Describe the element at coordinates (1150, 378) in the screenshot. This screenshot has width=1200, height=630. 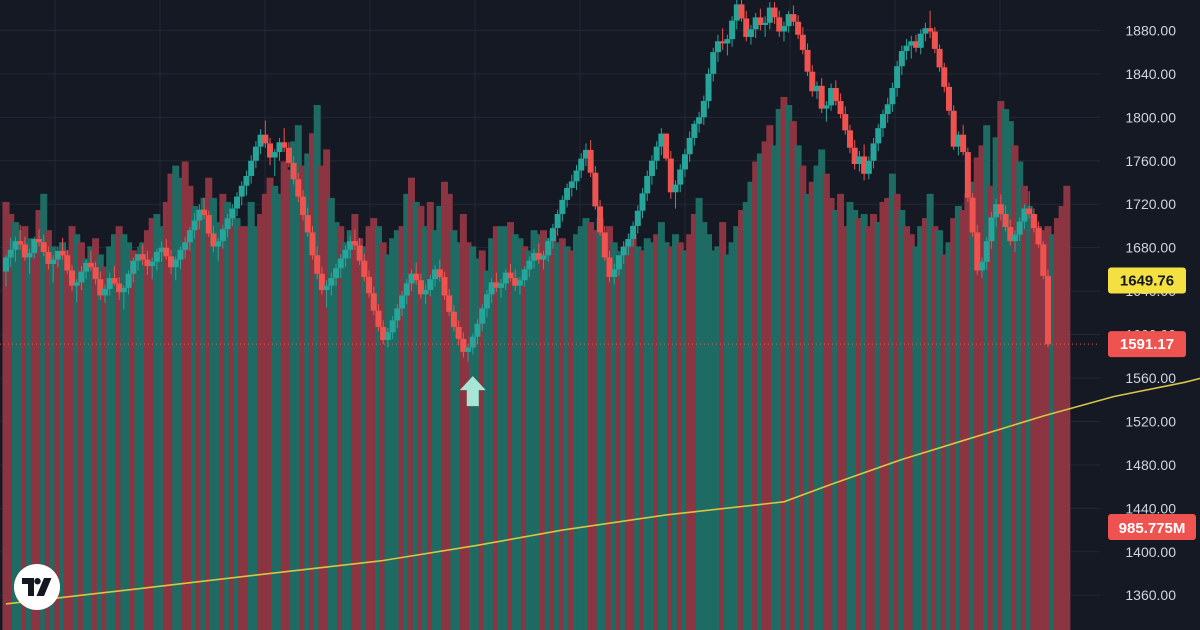
I see `y-tick-label: 1560.00` at that location.